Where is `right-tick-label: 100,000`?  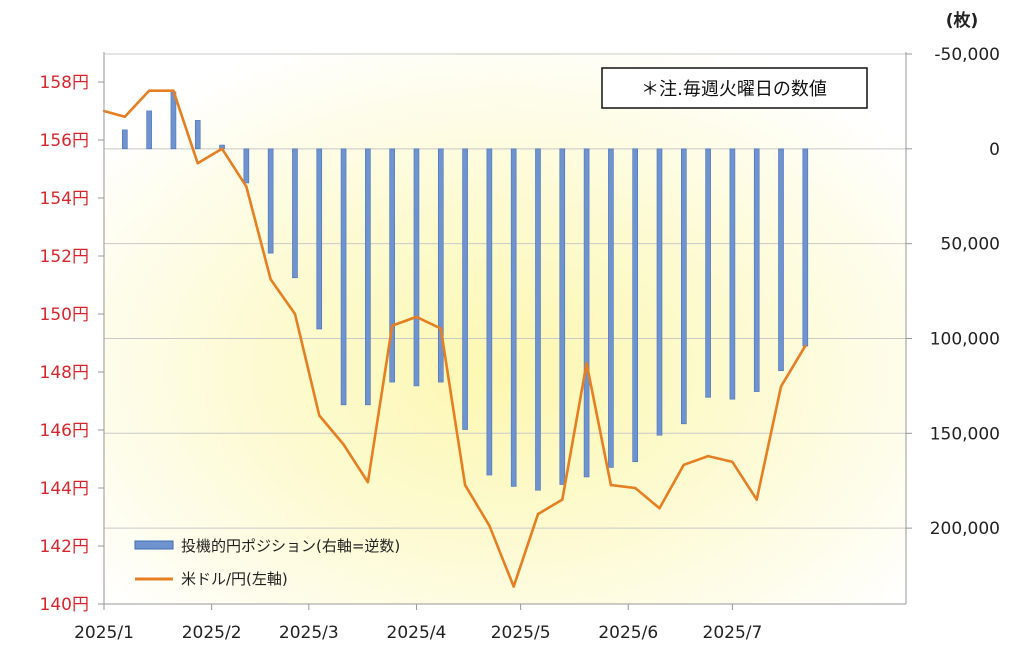 right-tick-label: 100,000 is located at coordinates (965, 339).